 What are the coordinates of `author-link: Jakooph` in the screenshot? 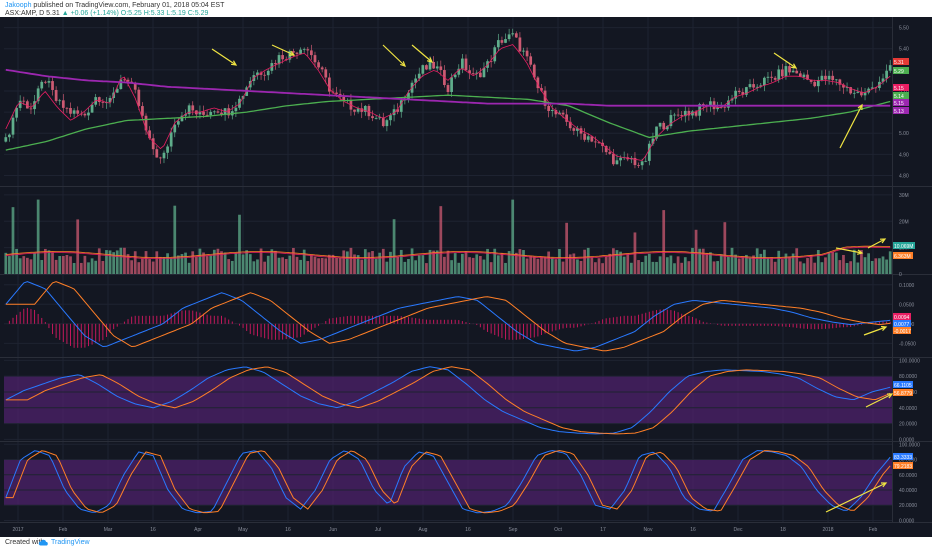 It's located at (18, 5).